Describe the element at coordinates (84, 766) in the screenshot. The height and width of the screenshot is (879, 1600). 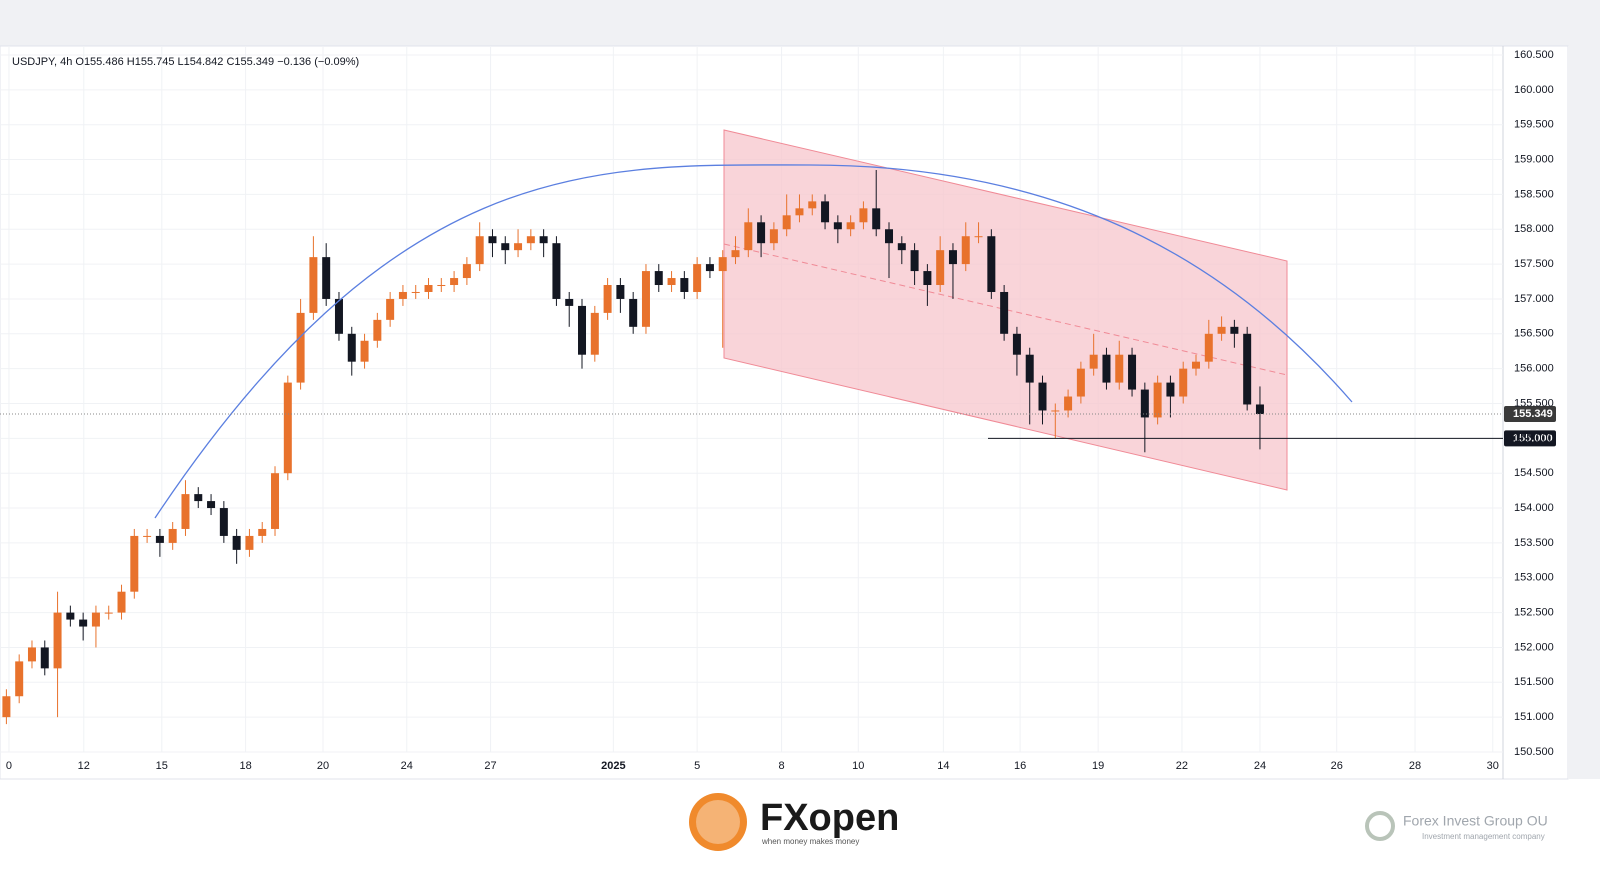
I see `x-tick-label: 12` at that location.